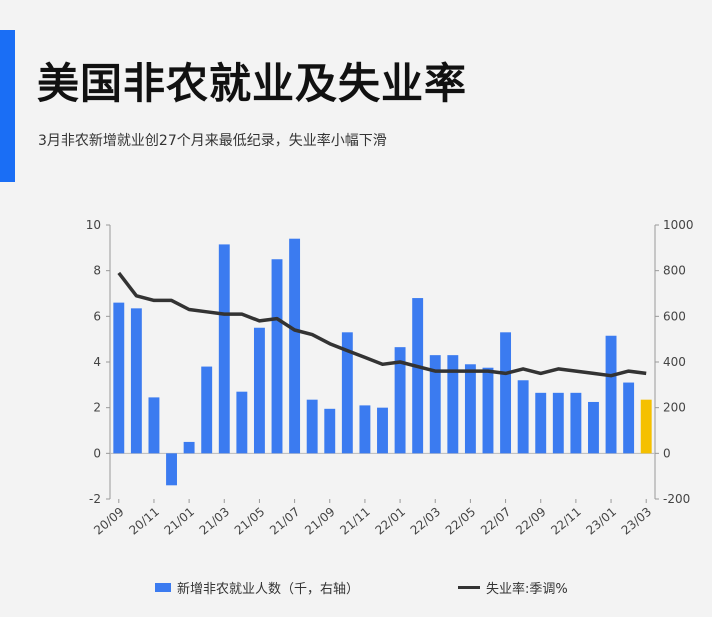  What do you see at coordinates (354, 521) in the screenshot?
I see `x-tick-label: 21/11` at bounding box center [354, 521].